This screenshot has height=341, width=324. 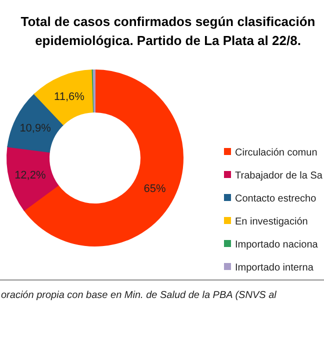 I want to click on data-label: 10,9%, so click(x=36, y=128).